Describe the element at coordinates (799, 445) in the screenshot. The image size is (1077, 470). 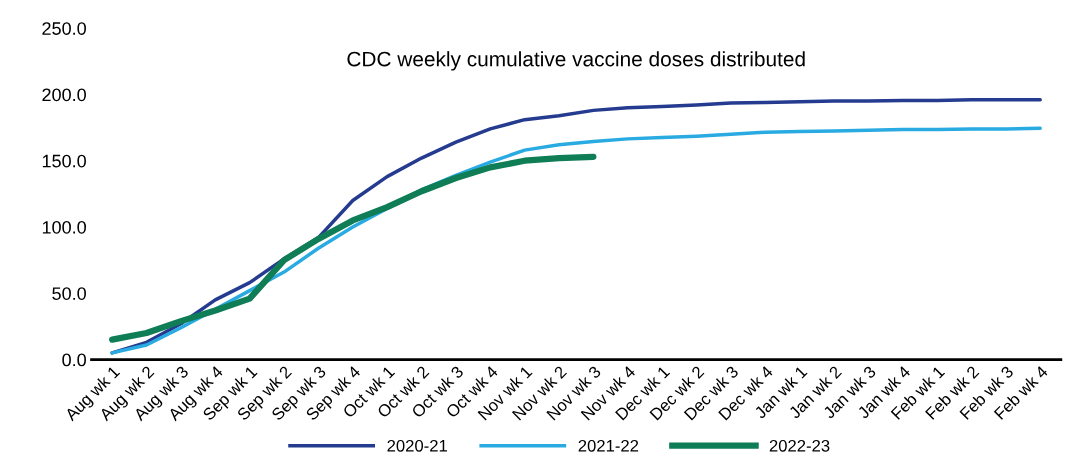
I see `legend-label: 2022-23` at that location.